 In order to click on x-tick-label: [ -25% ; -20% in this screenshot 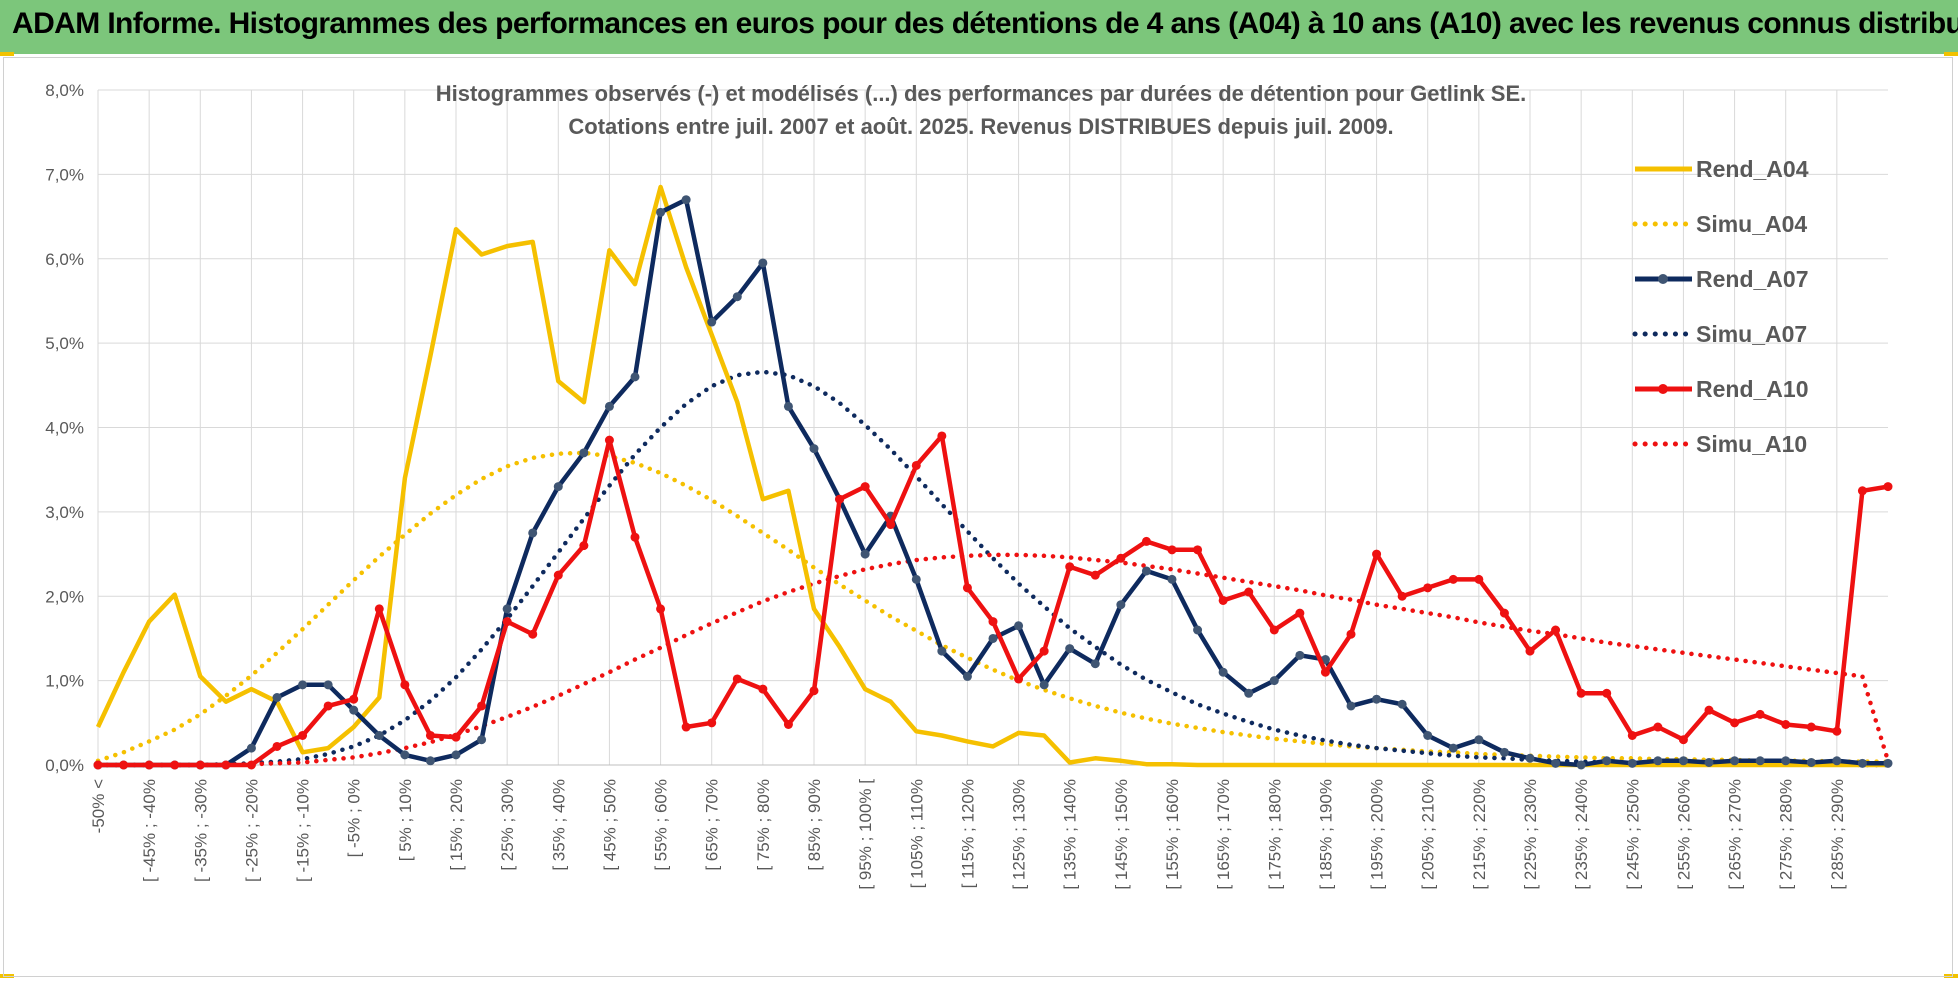, I will do `click(251, 830)`.